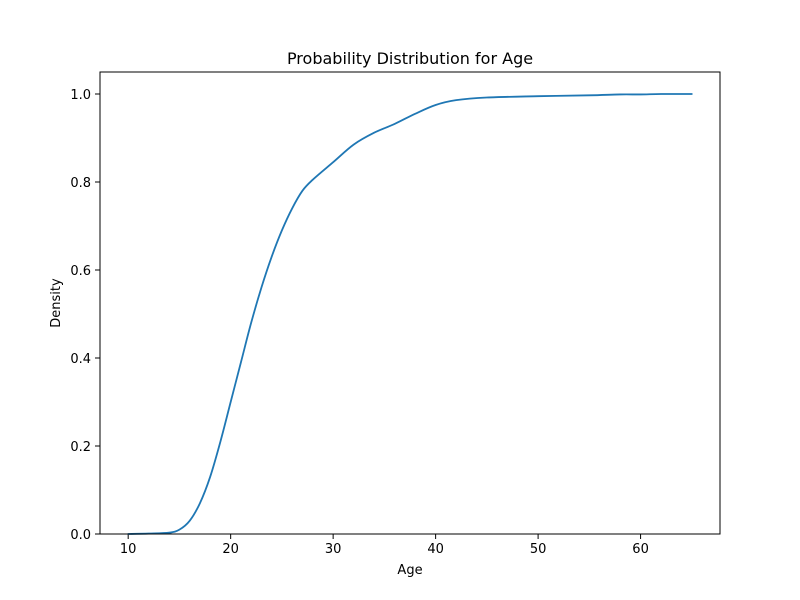 Image resolution: width=800 pixels, height=600 pixels. I want to click on y-tick-label: 0.6, so click(80, 271).